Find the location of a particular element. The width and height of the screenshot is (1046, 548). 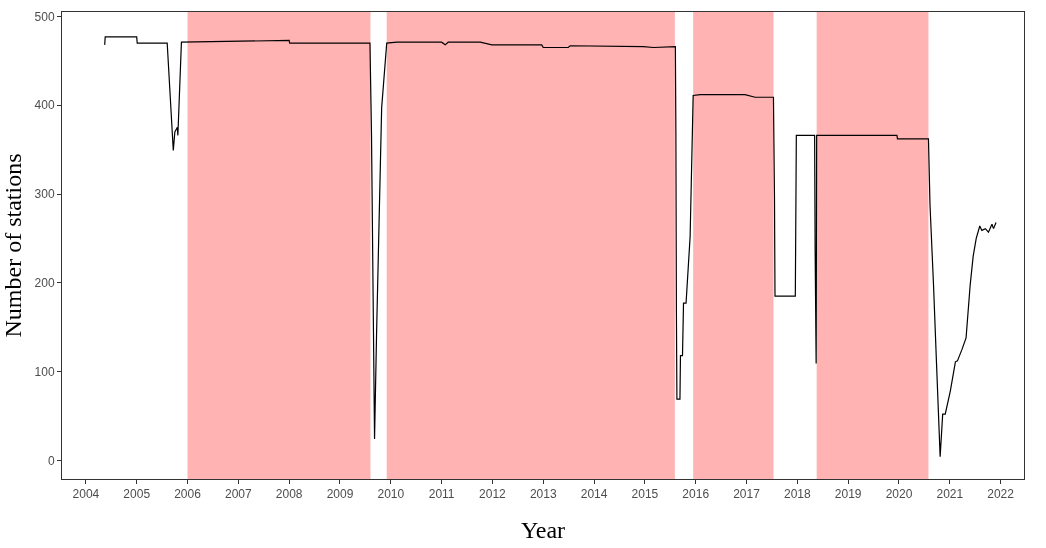

y-tick-label: 300 is located at coordinates (44, 194).